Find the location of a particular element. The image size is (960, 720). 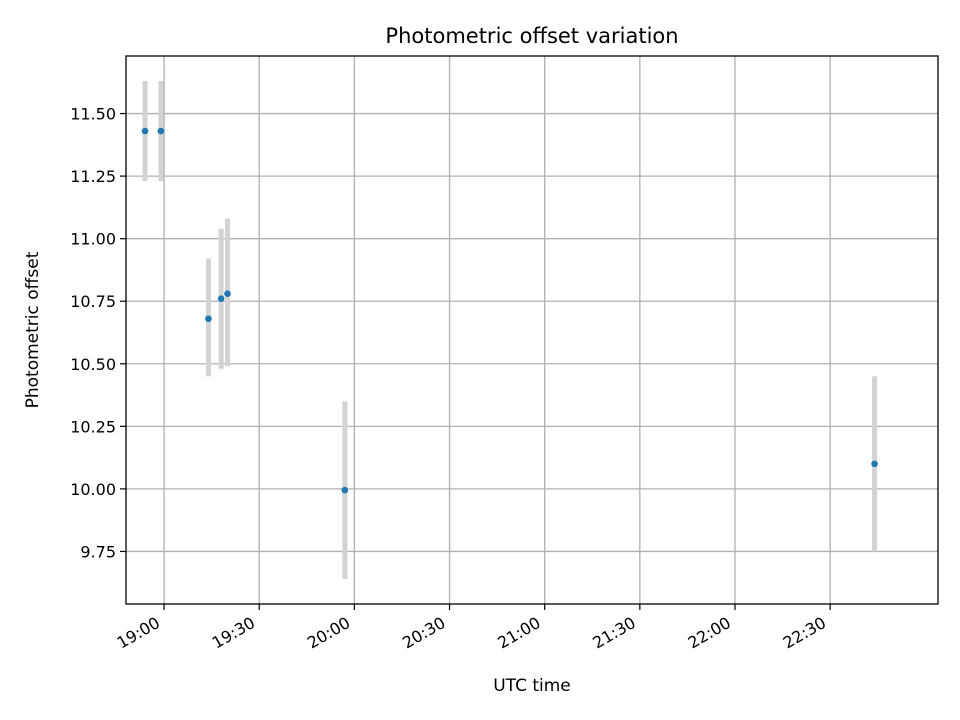

y-tick-label: 10.25 is located at coordinates (93, 426).